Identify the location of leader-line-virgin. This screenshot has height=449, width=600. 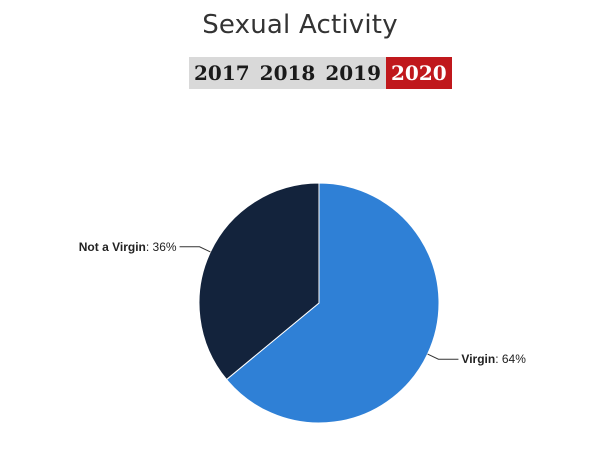
(443, 356).